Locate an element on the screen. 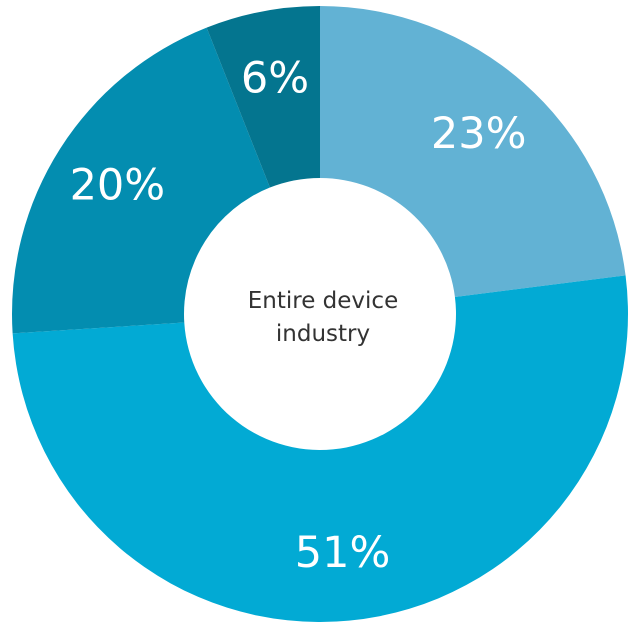 This screenshot has width=631, height=622. center-label-line-1: Entire device is located at coordinates (323, 301).